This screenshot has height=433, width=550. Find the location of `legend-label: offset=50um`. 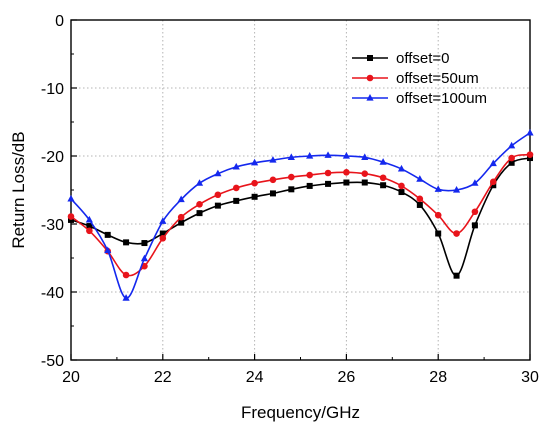

legend-label: offset=50um is located at coordinates (437, 78).